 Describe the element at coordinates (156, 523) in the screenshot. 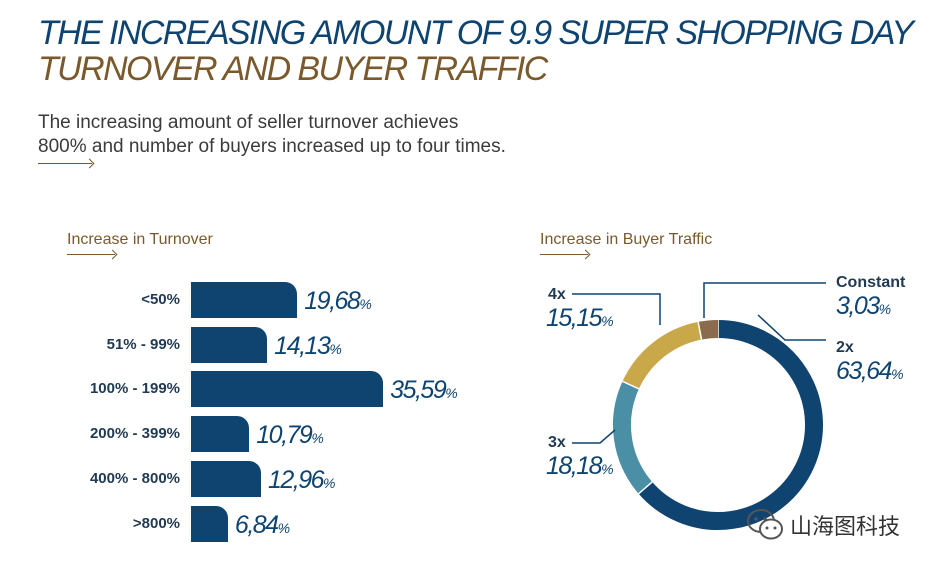

I see `bar-category-label: >800%` at that location.